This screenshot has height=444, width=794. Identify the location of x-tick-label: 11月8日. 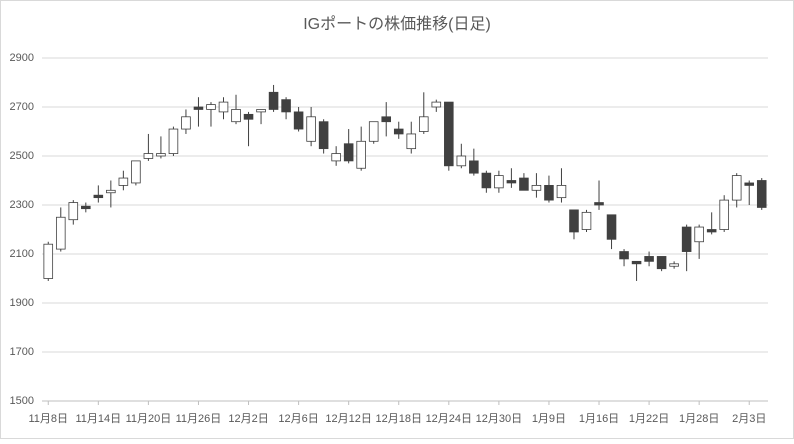
(48, 419).